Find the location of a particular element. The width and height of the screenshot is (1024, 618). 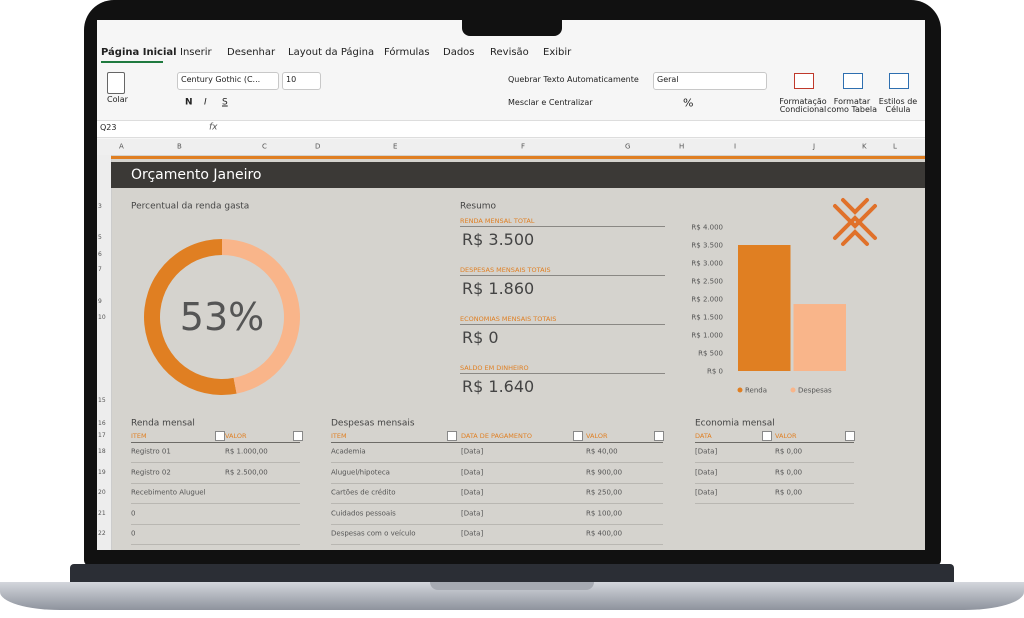

row-header-bar is located at coordinates (104, 352).